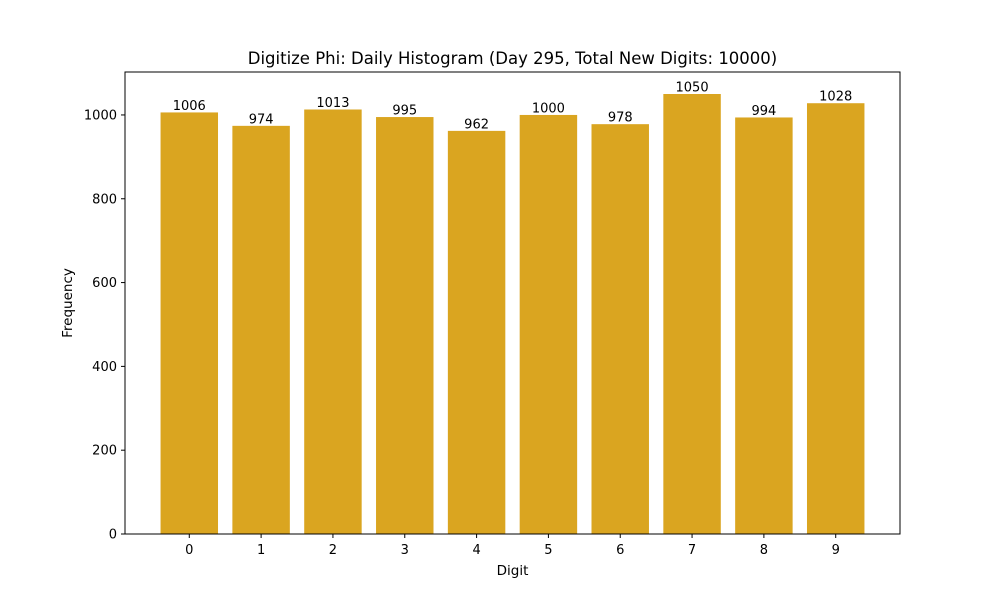  What do you see at coordinates (764, 550) in the screenshot?
I see `x-tick-label: 8` at bounding box center [764, 550].